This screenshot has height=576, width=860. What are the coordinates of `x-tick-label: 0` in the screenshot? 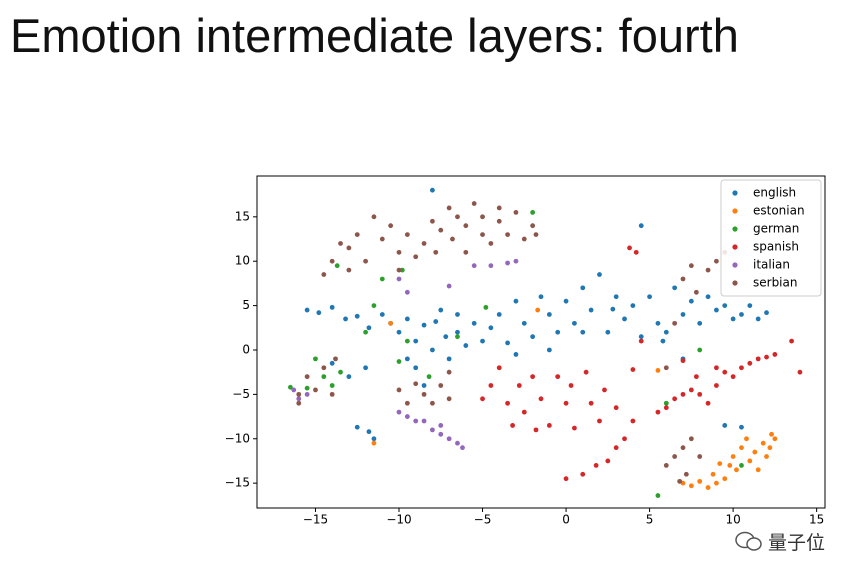 It's located at (566, 520).